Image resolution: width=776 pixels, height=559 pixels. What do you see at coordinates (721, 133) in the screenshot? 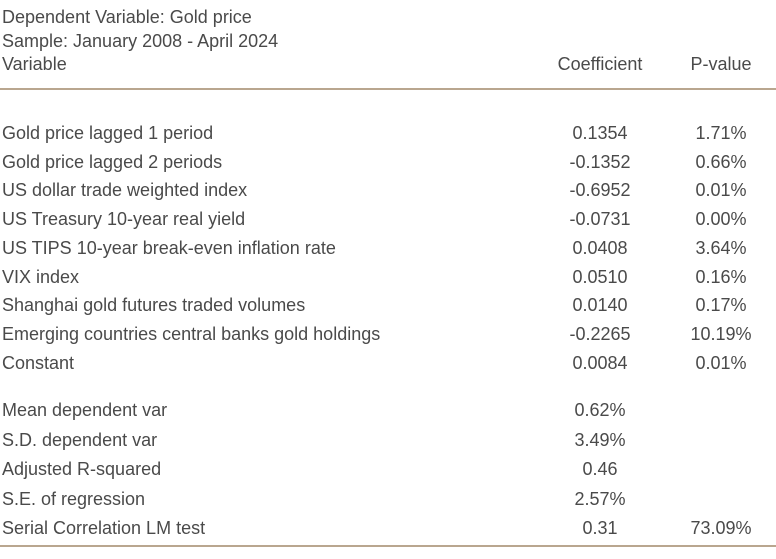
I see `pvalue-value: 1.71%` at bounding box center [721, 133].